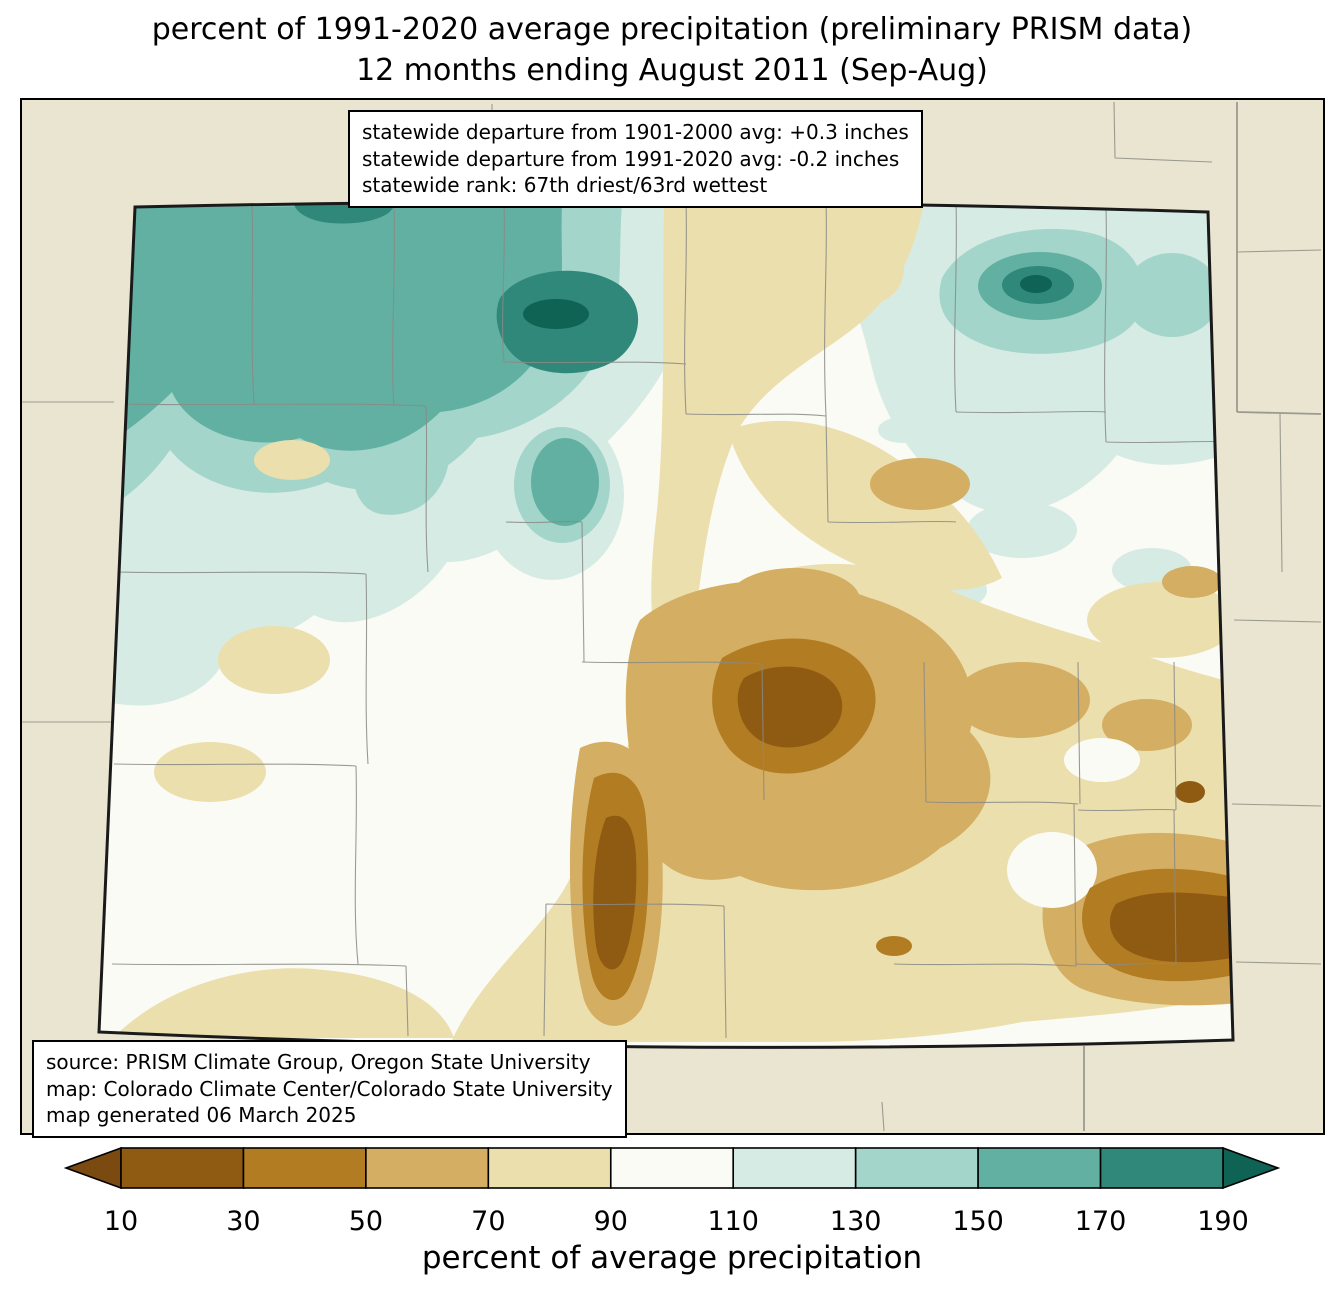 The width and height of the screenshot is (1344, 1299). I want to click on colorbar-tick: 130, so click(856, 1221).